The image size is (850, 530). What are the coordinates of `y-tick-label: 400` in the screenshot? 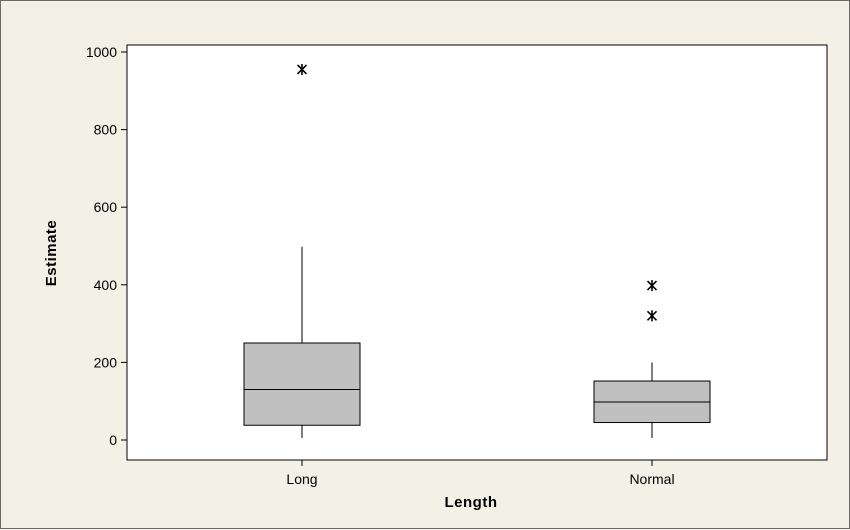 It's located at (106, 285).